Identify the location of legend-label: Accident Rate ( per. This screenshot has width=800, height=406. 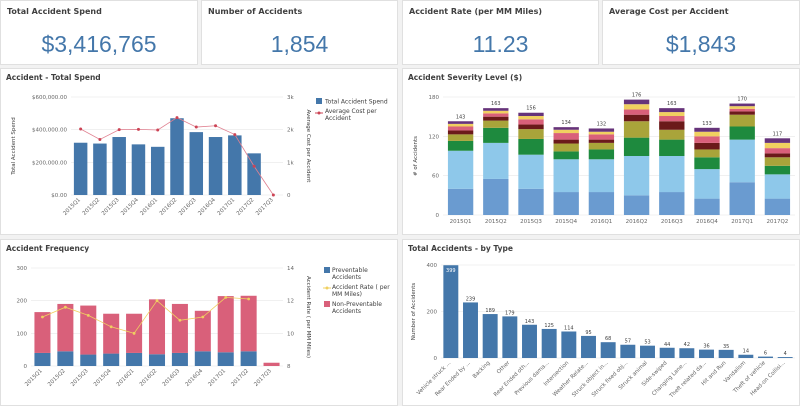
(361, 287).